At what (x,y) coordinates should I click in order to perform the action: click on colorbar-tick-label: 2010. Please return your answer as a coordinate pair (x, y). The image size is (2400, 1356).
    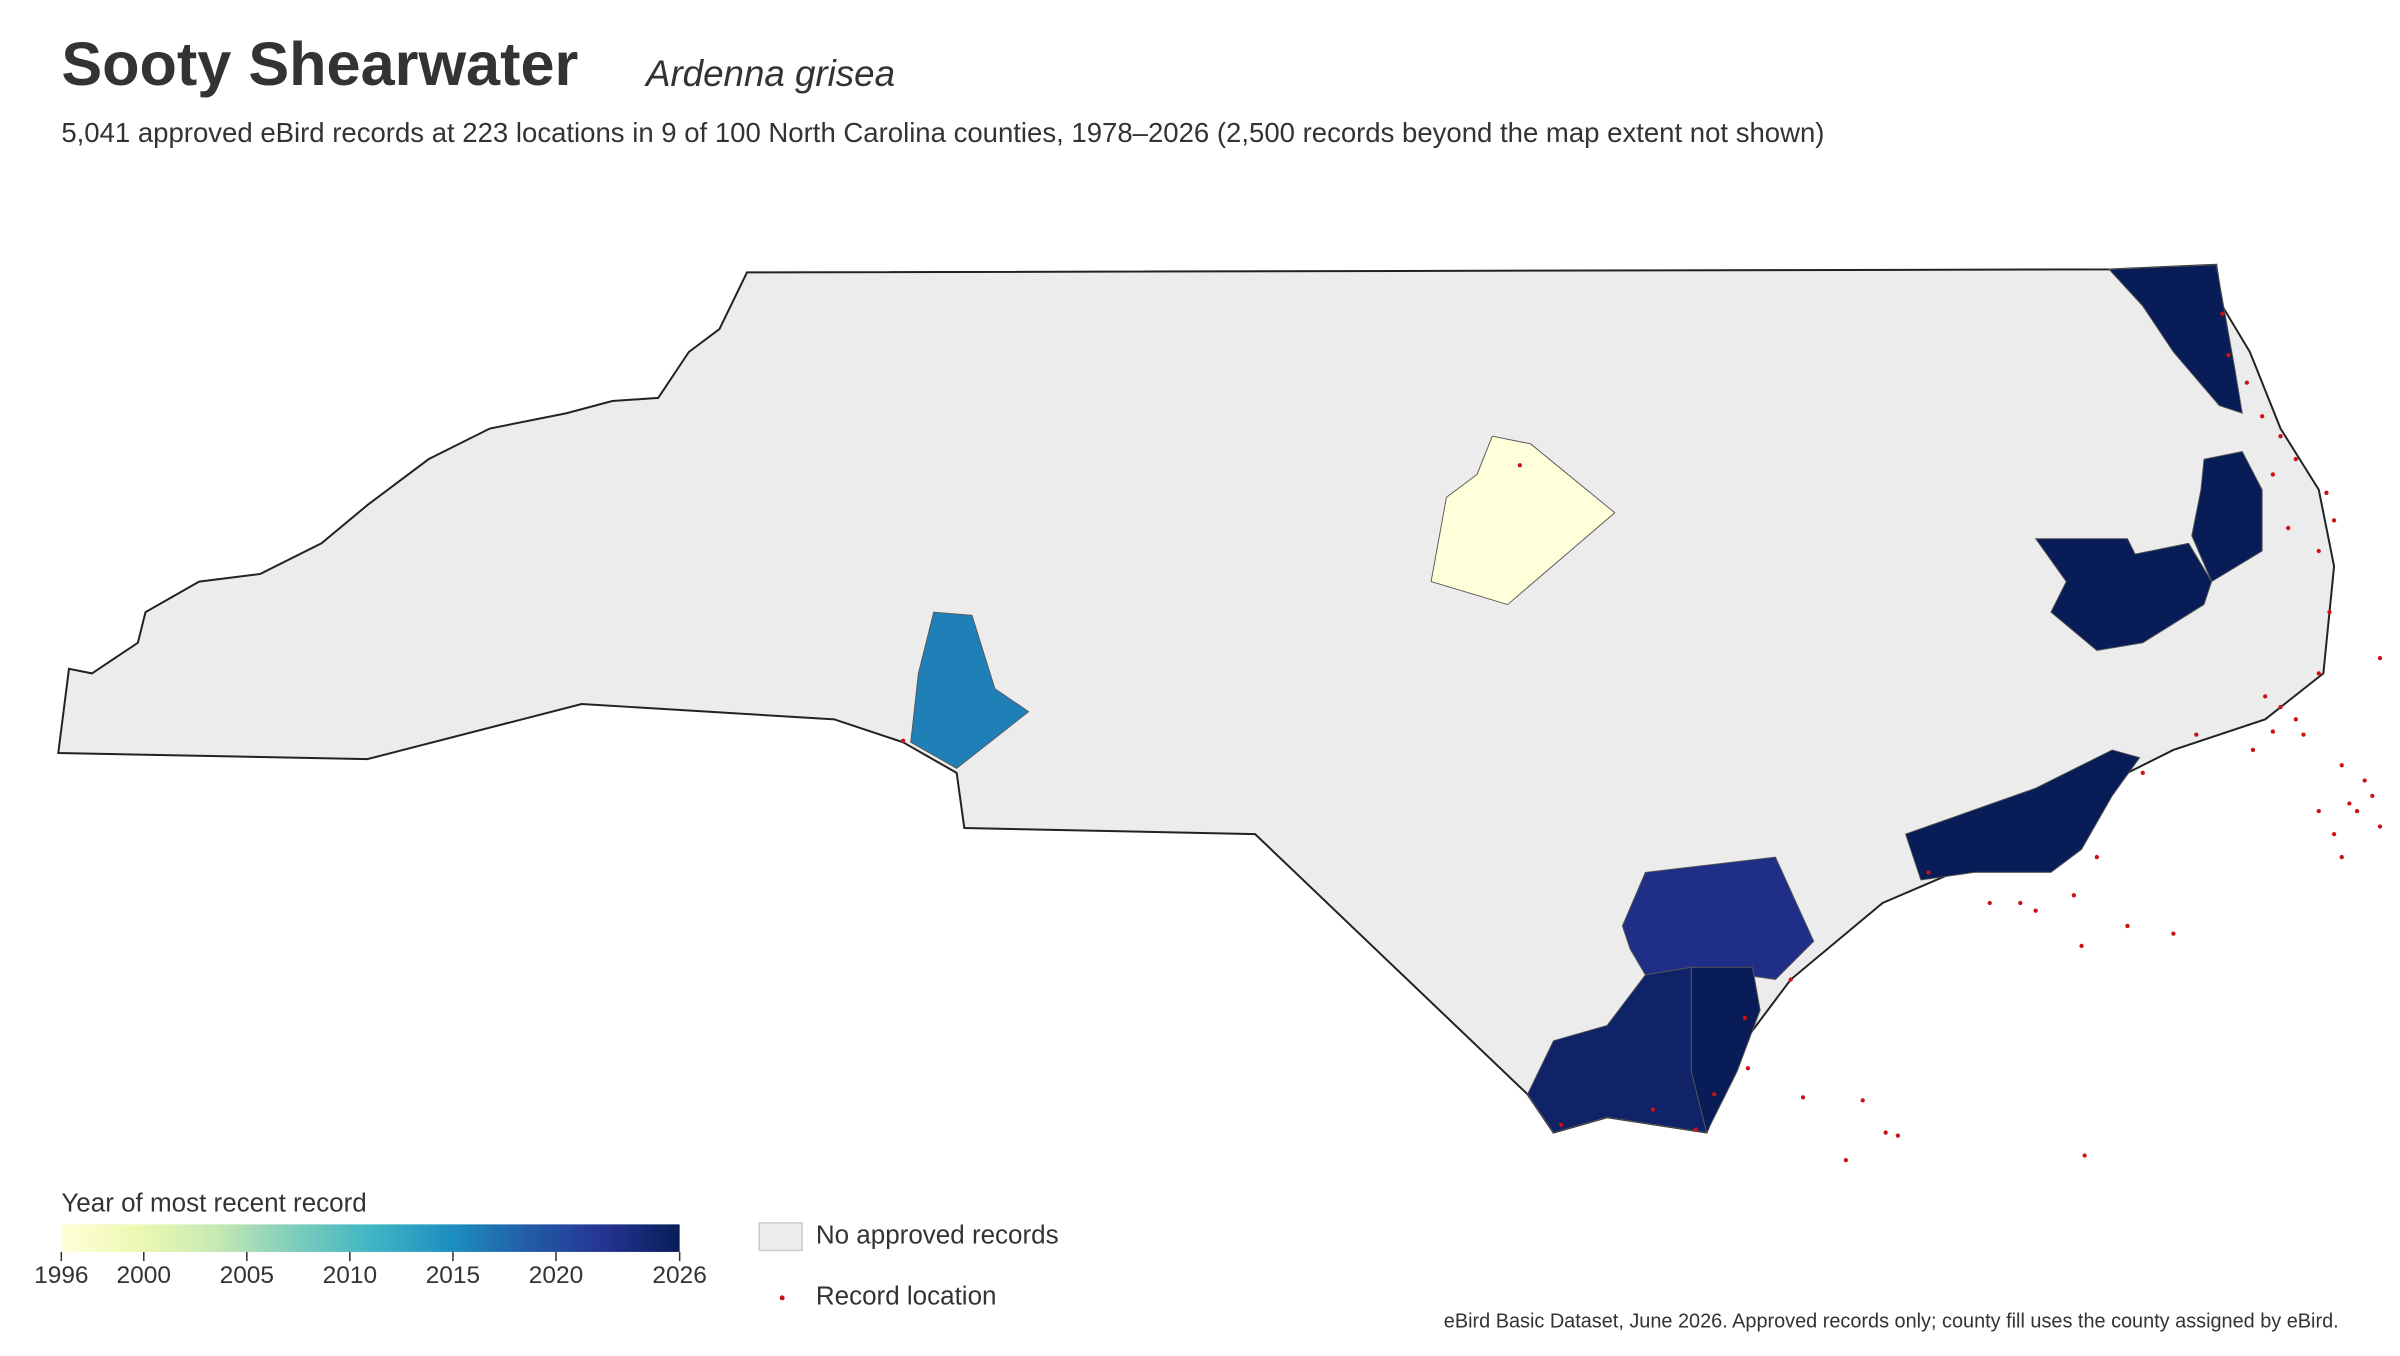
    Looking at the image, I should click on (350, 1275).